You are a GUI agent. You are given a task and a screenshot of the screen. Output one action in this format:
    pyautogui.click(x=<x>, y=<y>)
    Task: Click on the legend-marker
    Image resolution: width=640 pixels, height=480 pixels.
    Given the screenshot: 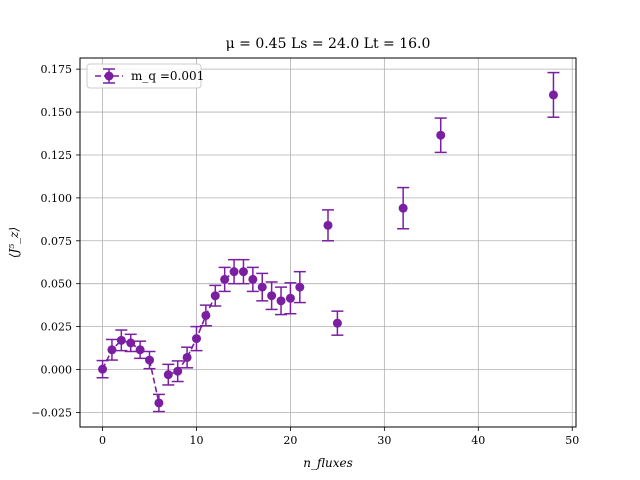 What is the action you would take?
    pyautogui.click(x=109, y=76)
    